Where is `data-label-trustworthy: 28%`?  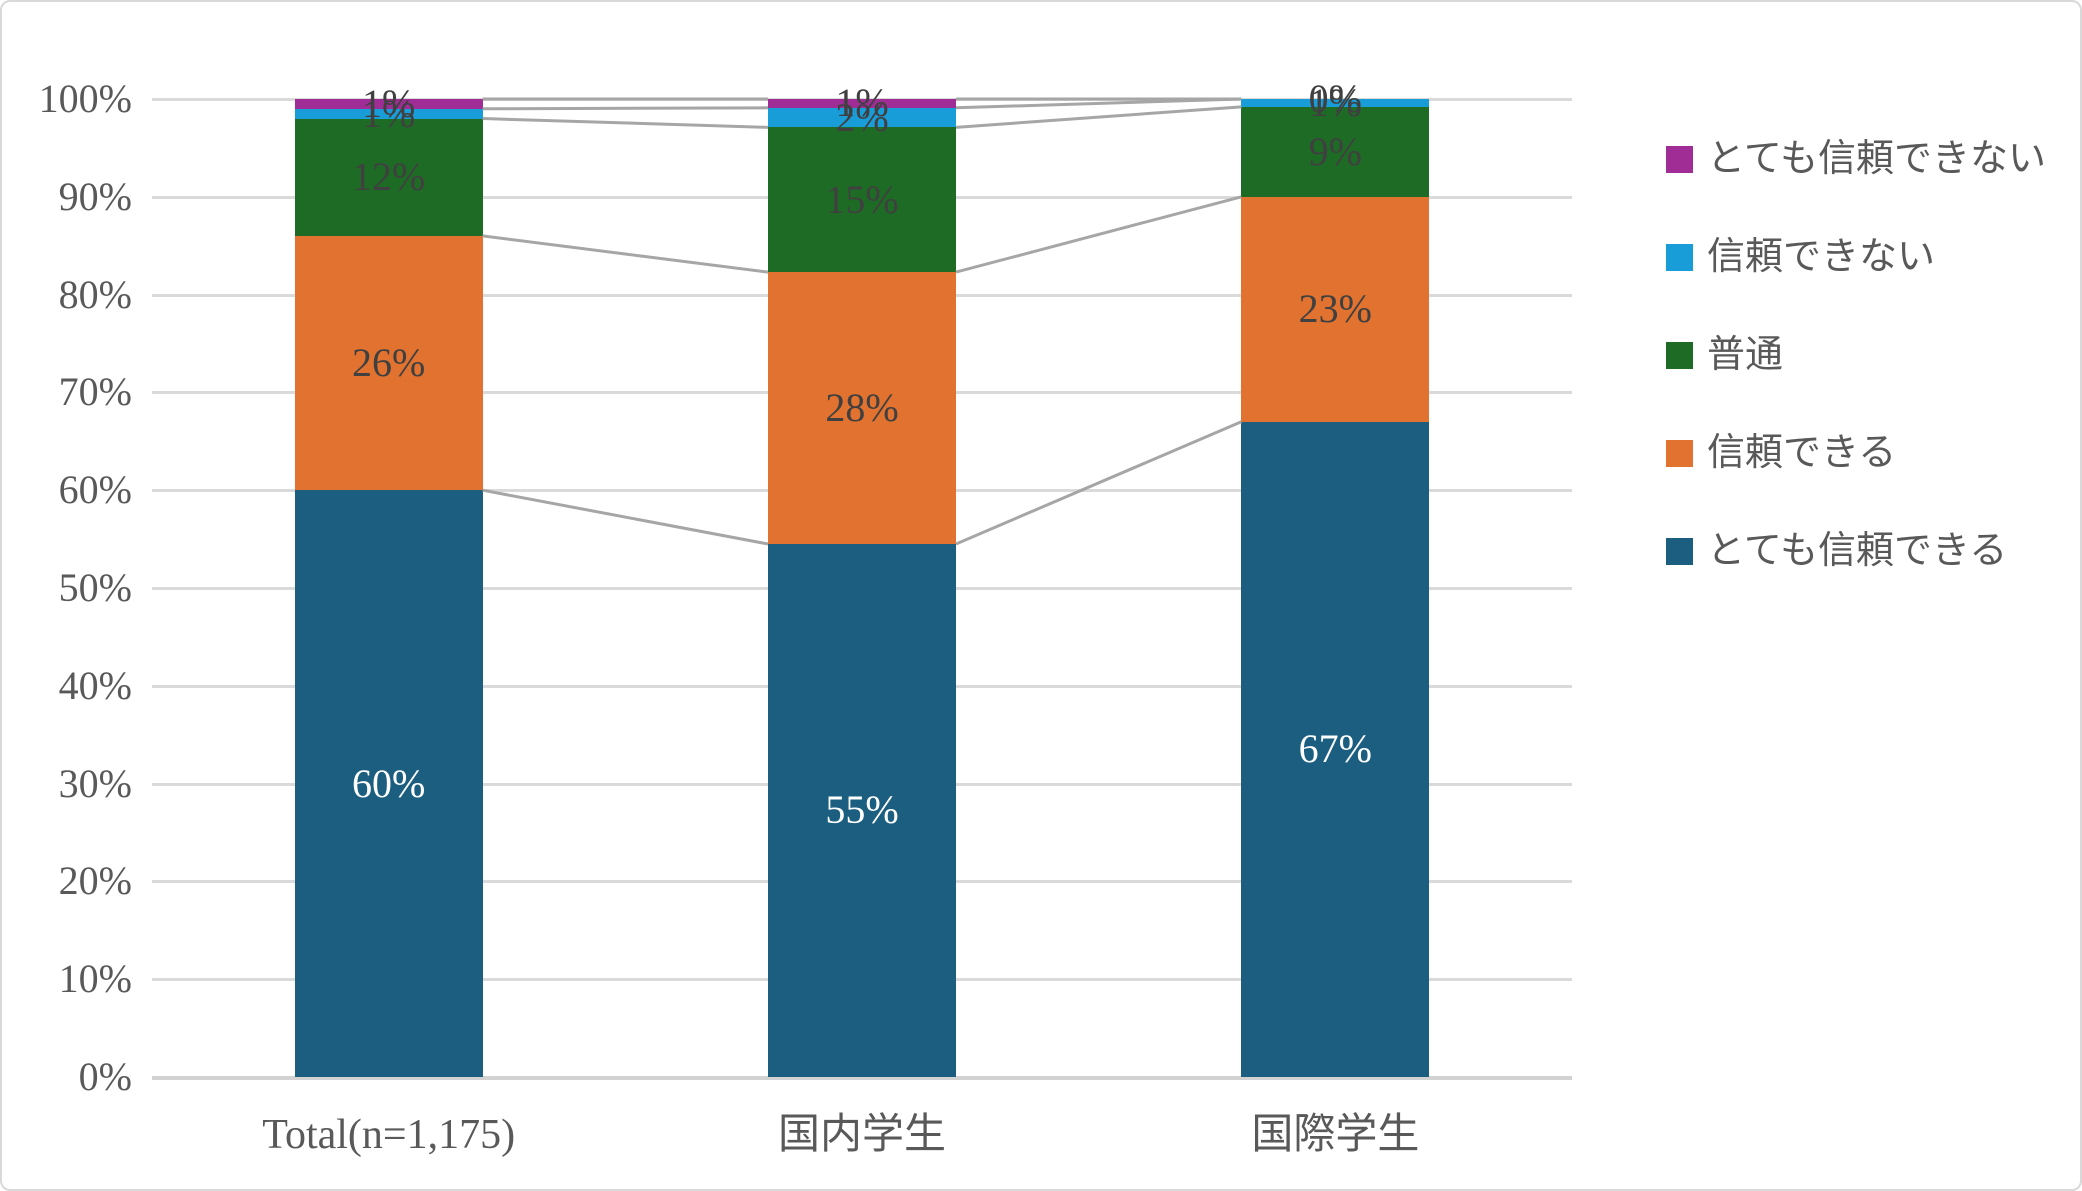 data-label-trustworthy: 28% is located at coordinates (862, 408).